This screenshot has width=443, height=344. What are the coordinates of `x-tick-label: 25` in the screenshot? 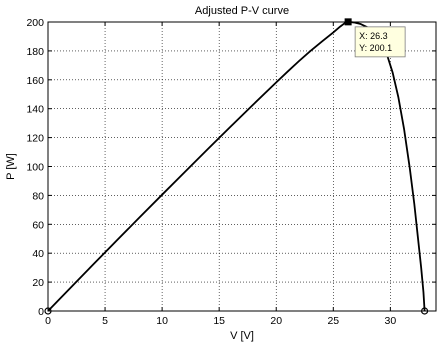 It's located at (333, 321).